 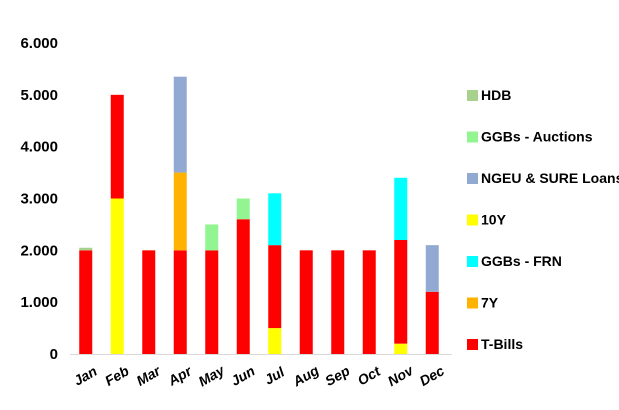 What do you see at coordinates (39, 199) in the screenshot?
I see `y-tick-label: 3.000` at bounding box center [39, 199].